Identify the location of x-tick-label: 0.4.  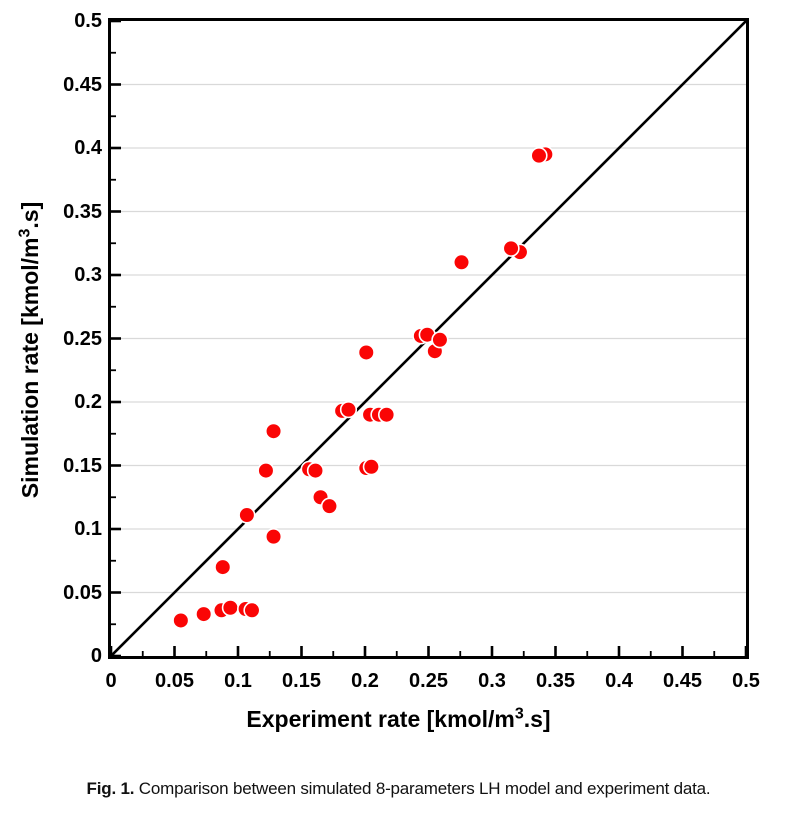
(619, 681).